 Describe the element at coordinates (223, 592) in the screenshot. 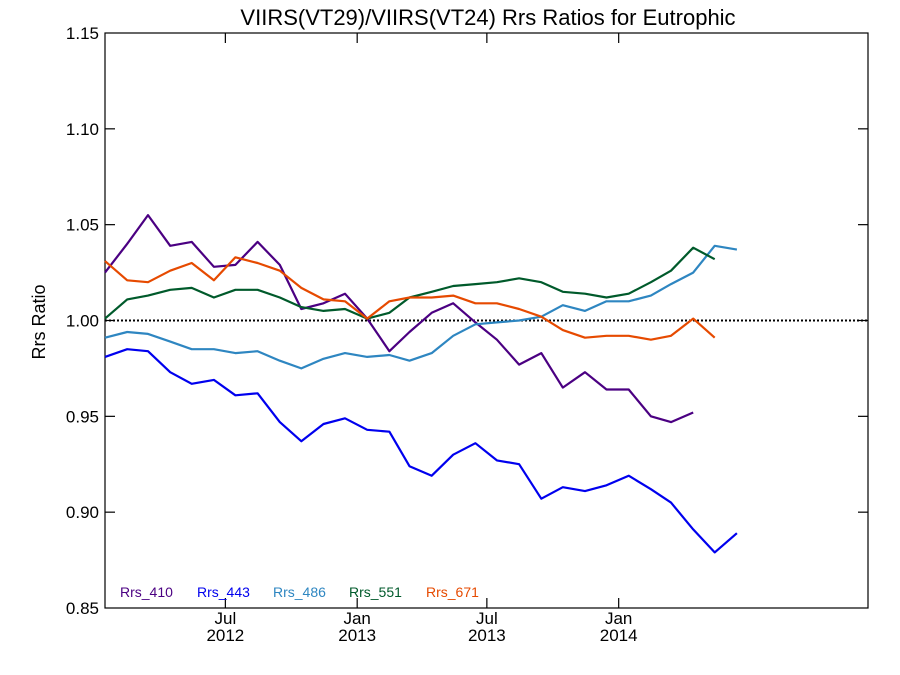

I see `legend-item-rrs-443: Rrs_443` at that location.